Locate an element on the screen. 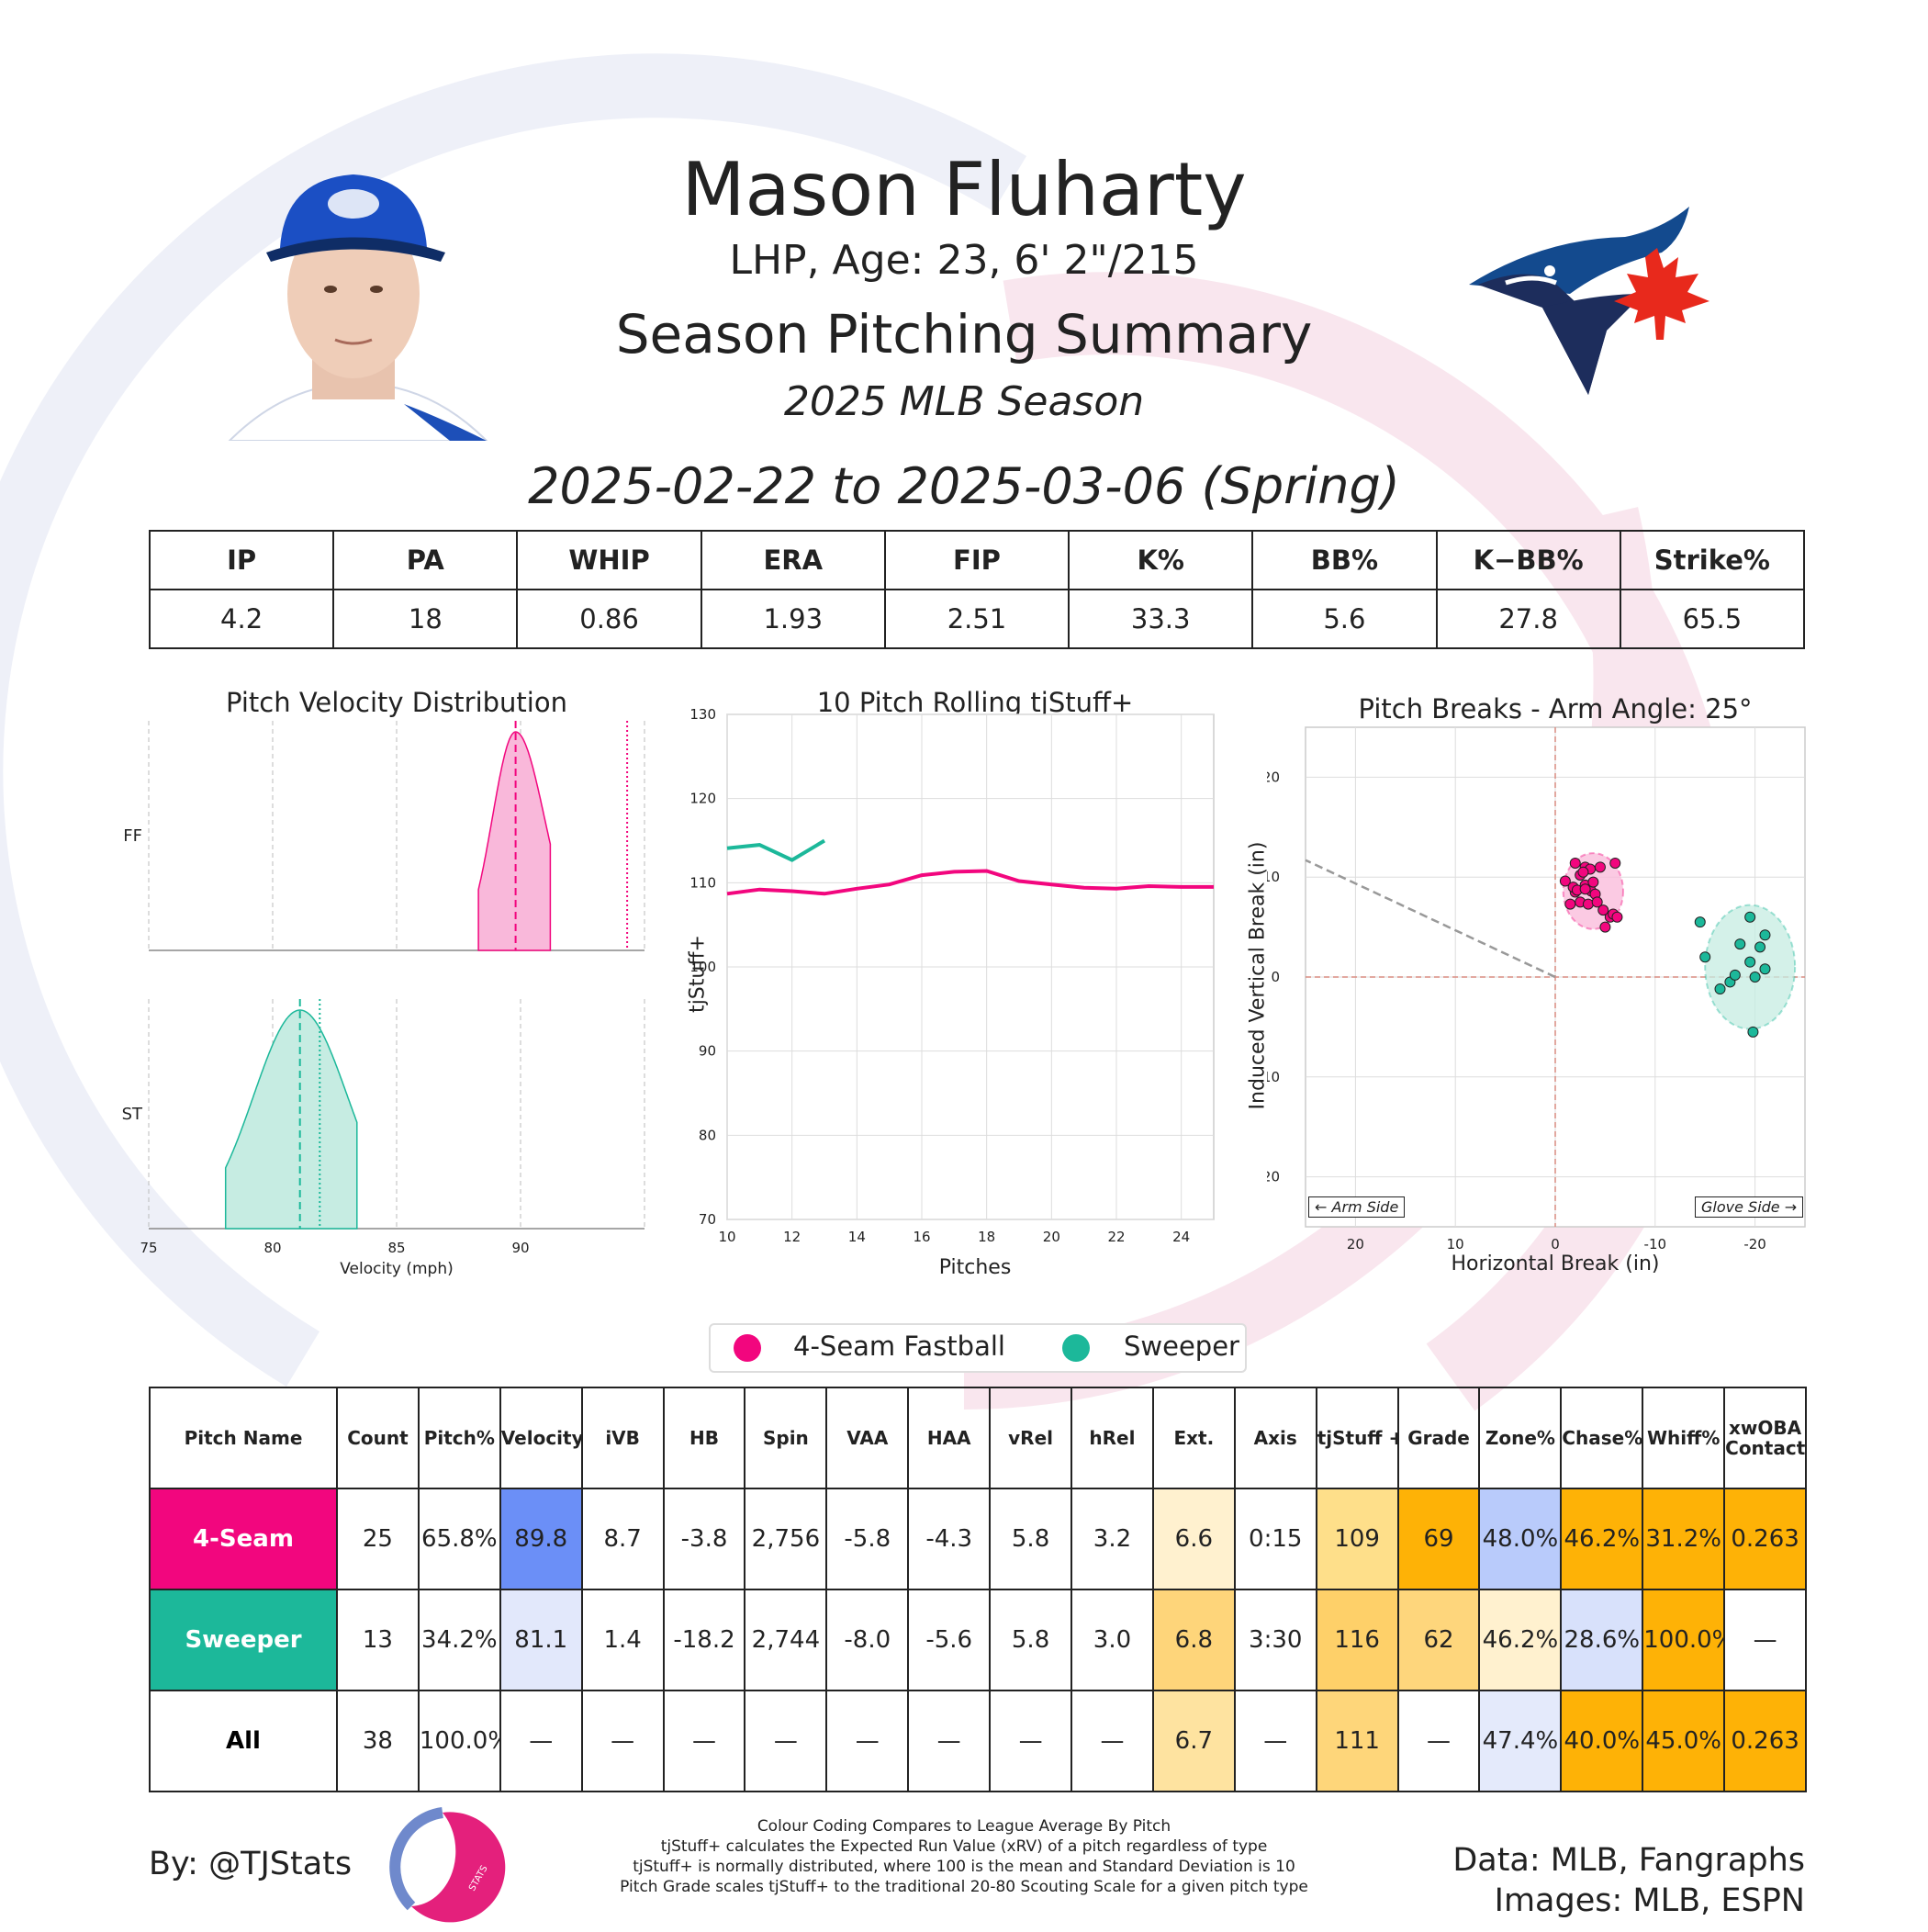 The height and width of the screenshot is (1932, 1928). breaks-tick-label: 20 is located at coordinates (1355, 1244).